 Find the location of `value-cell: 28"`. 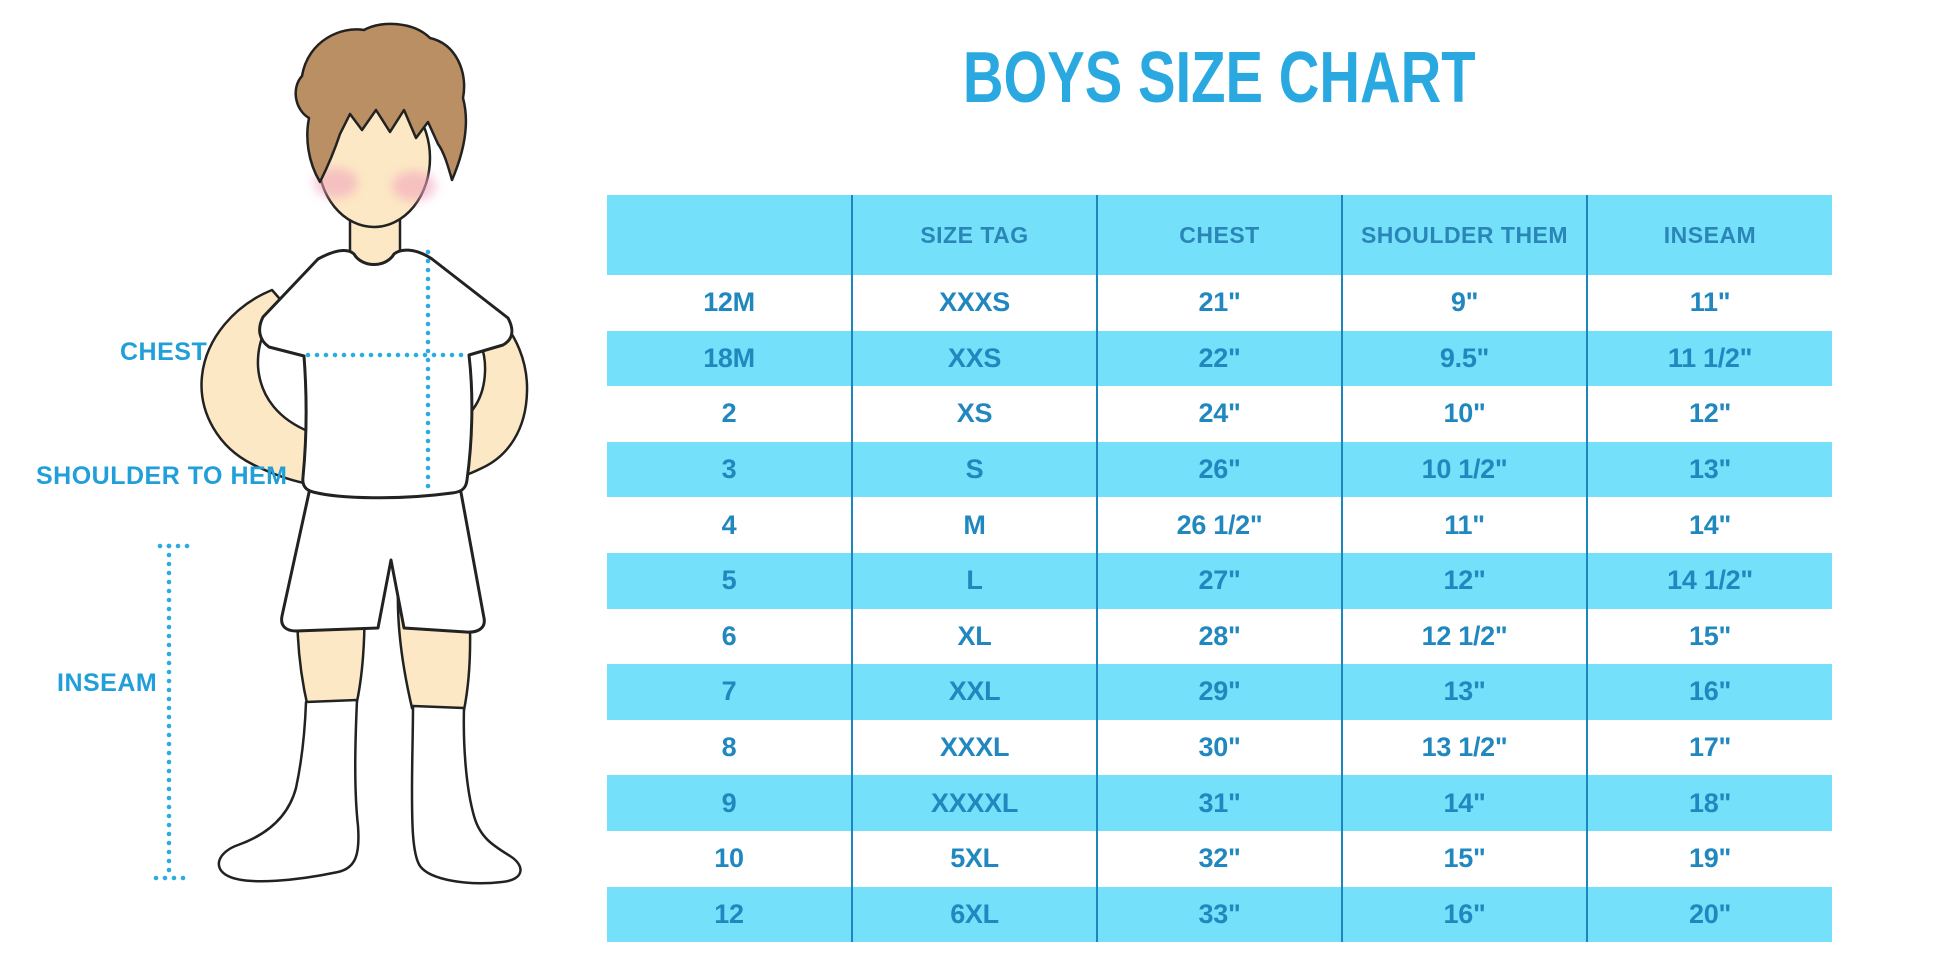

value-cell: 28" is located at coordinates (1219, 636).